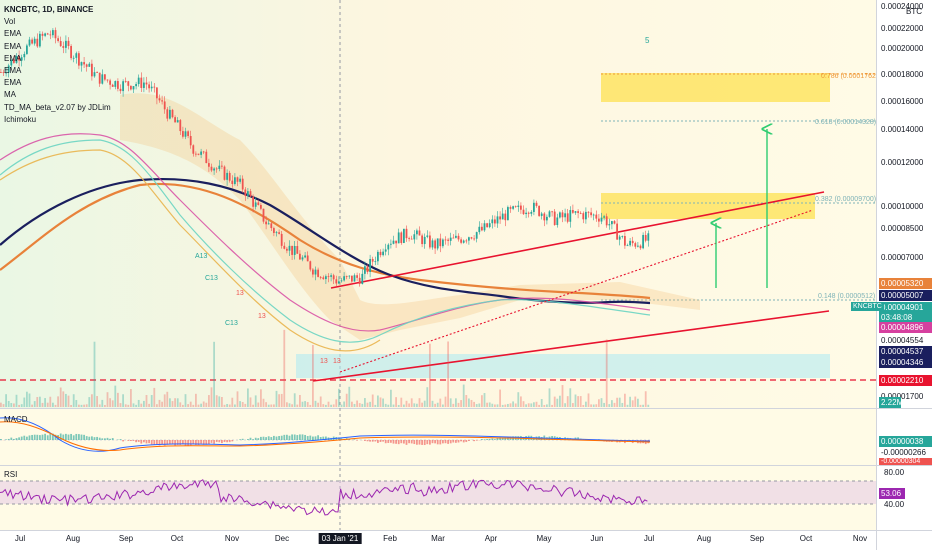  What do you see at coordinates (715, 87) in the screenshot?
I see `fib-zone-upper` at bounding box center [715, 87].